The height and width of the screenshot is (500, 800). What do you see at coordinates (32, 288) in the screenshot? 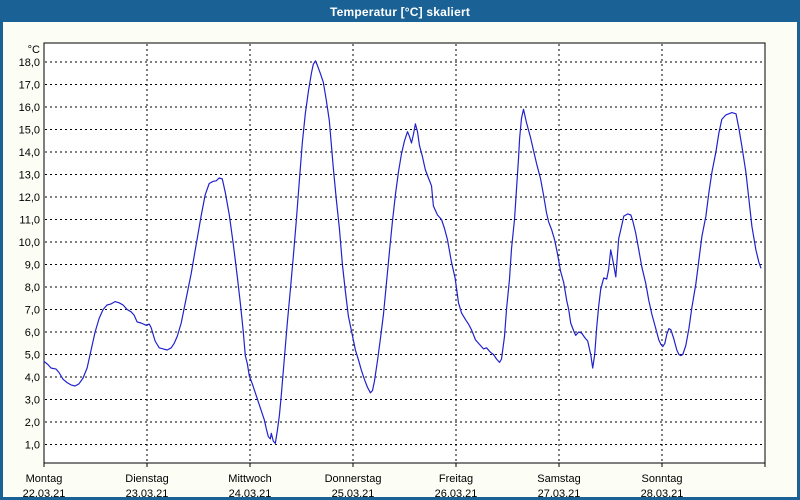
I see `y-axis-tick-label: 8,0` at bounding box center [32, 288].